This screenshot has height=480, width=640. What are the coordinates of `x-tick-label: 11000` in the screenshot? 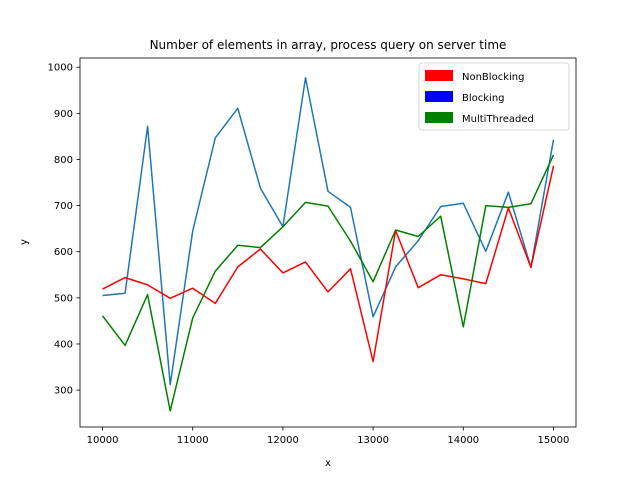 It's located at (193, 440).